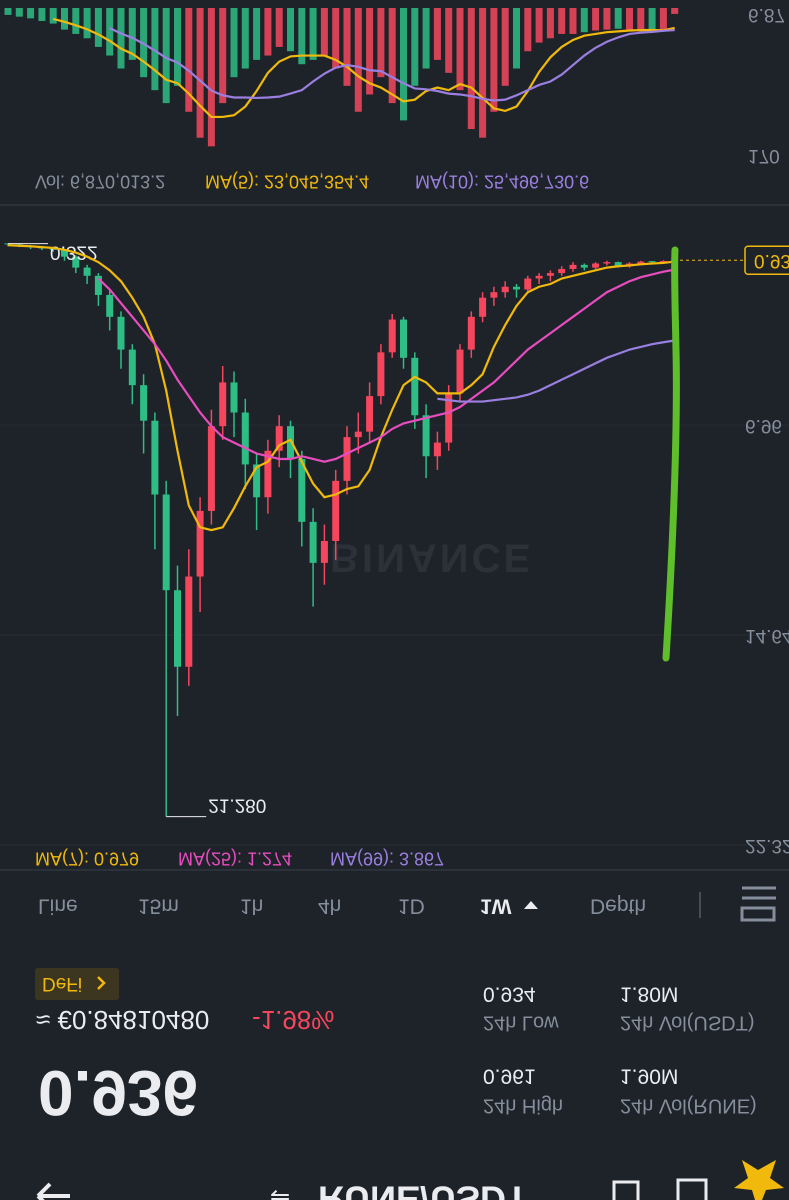 This screenshot has height=1200, width=789. What do you see at coordinates (237, 805) in the screenshot?
I see `max-label: 21.280` at bounding box center [237, 805].